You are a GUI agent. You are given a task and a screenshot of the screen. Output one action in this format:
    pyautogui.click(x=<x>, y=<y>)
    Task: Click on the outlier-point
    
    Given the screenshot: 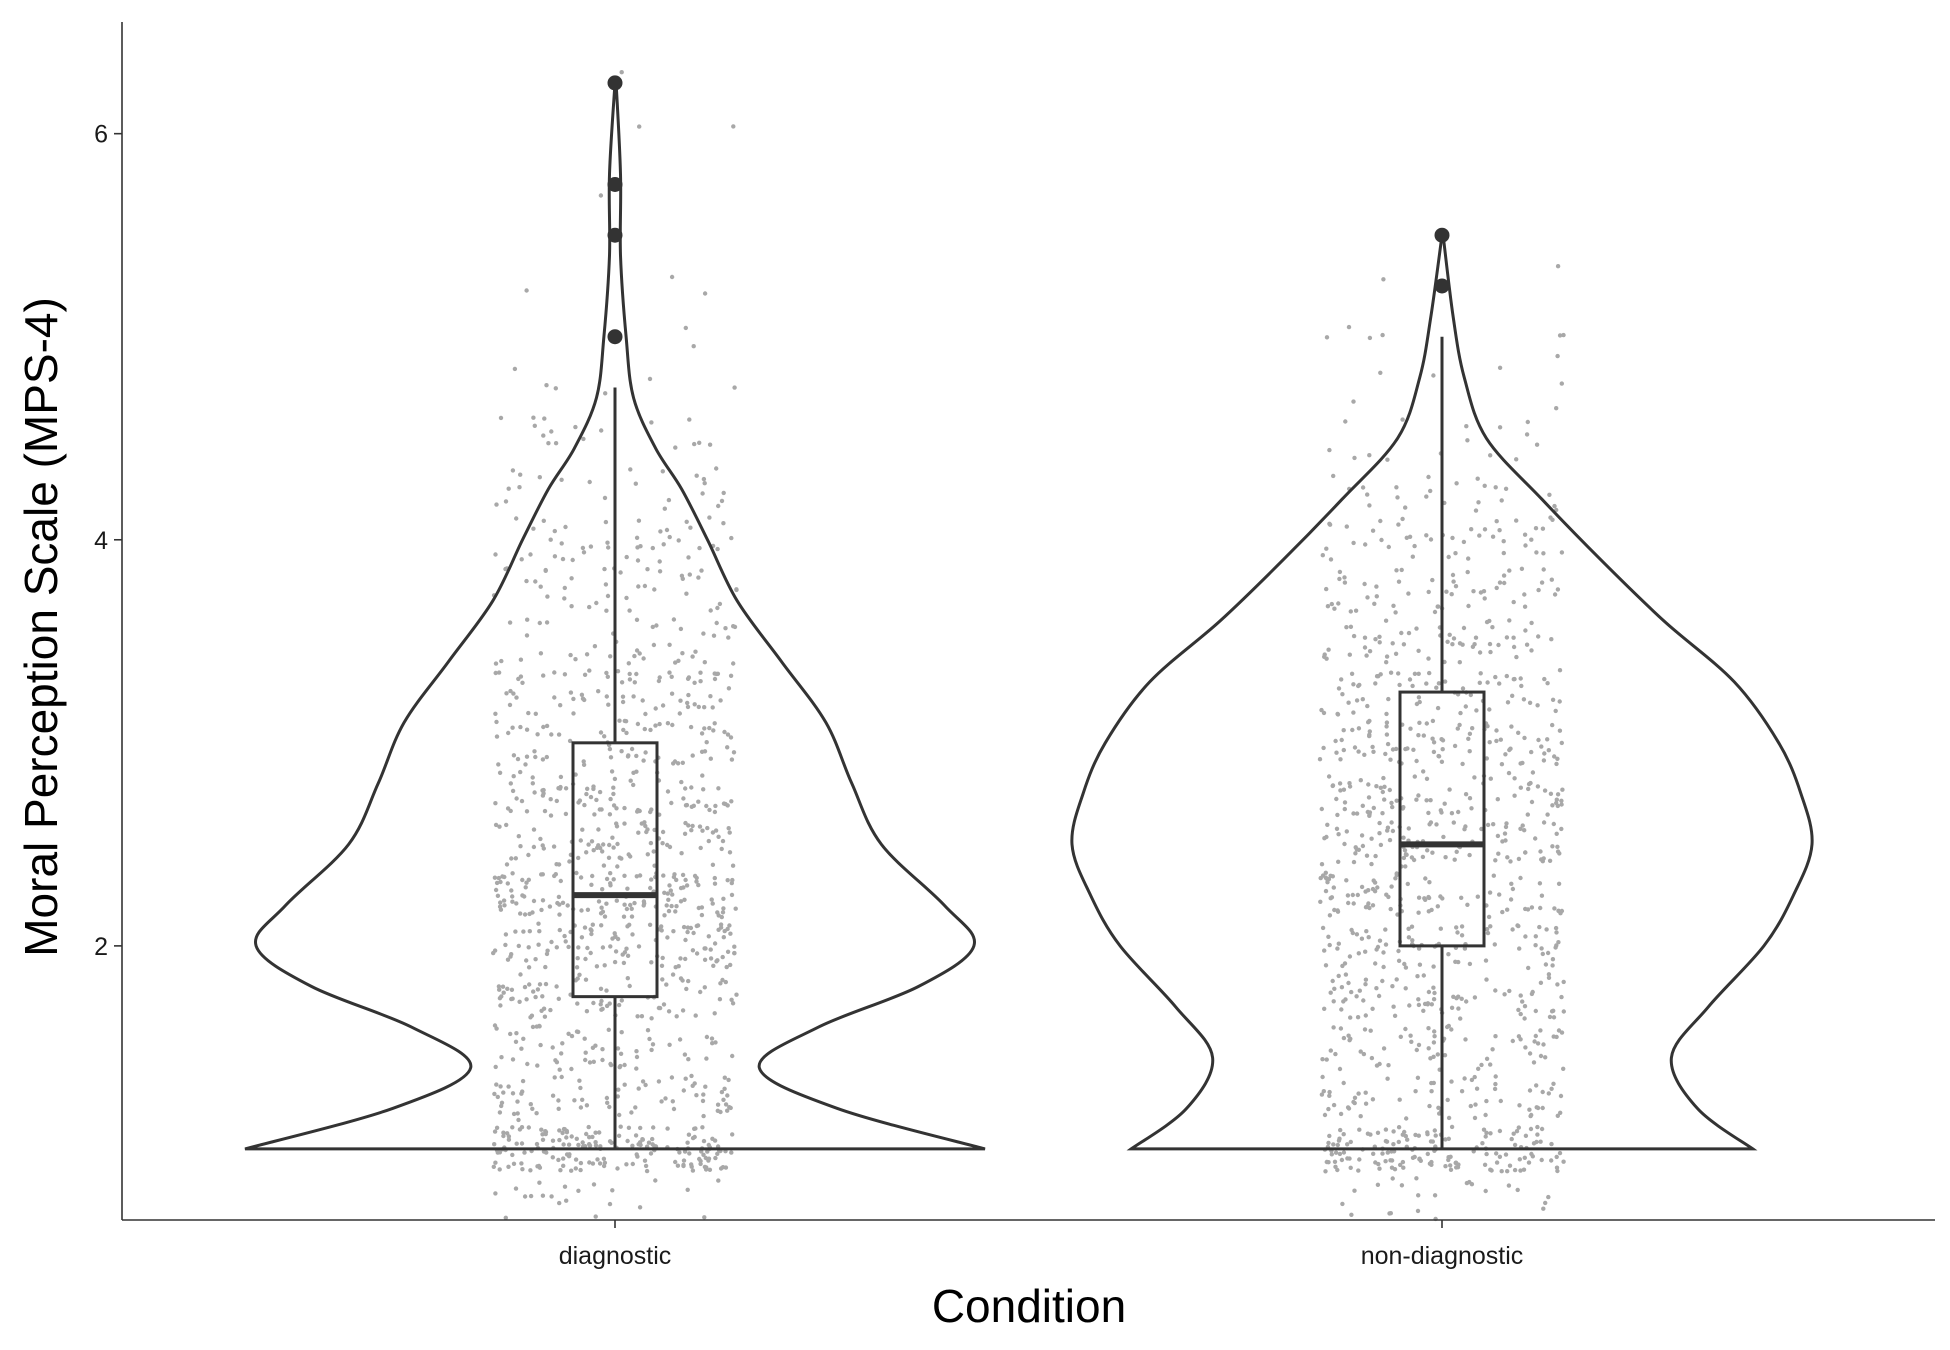 What is the action you would take?
    pyautogui.click(x=615, y=184)
    